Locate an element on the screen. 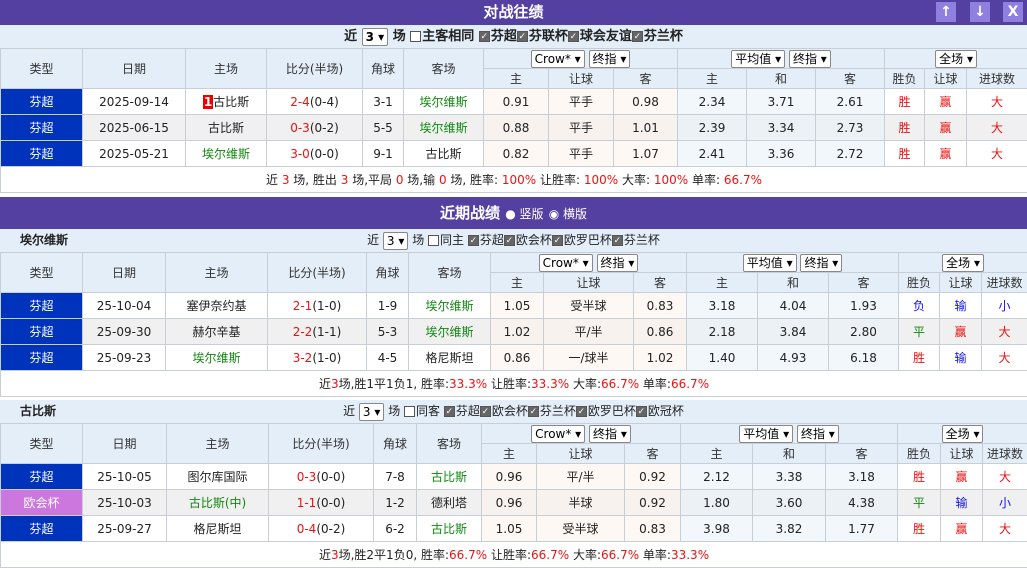 The height and width of the screenshot is (568, 1027). league-filter-4: ✓欧冠杯 is located at coordinates (660, 411).